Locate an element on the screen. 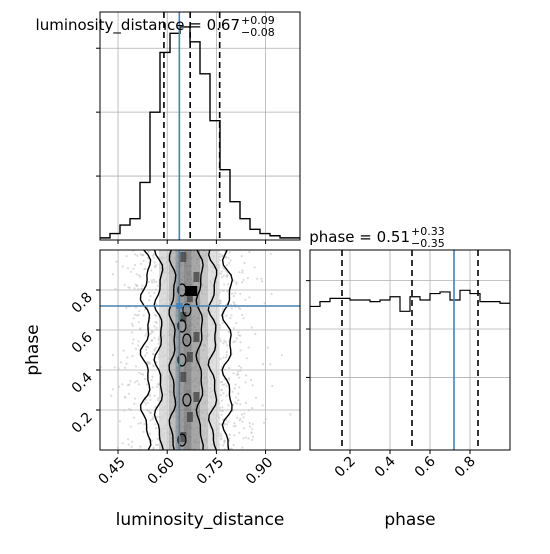 Image resolution: width=550 pixels, height=554 pixels. phase-marginal-ticks: 0.2 0.4 0.6 0.8 is located at coordinates (392, 380).